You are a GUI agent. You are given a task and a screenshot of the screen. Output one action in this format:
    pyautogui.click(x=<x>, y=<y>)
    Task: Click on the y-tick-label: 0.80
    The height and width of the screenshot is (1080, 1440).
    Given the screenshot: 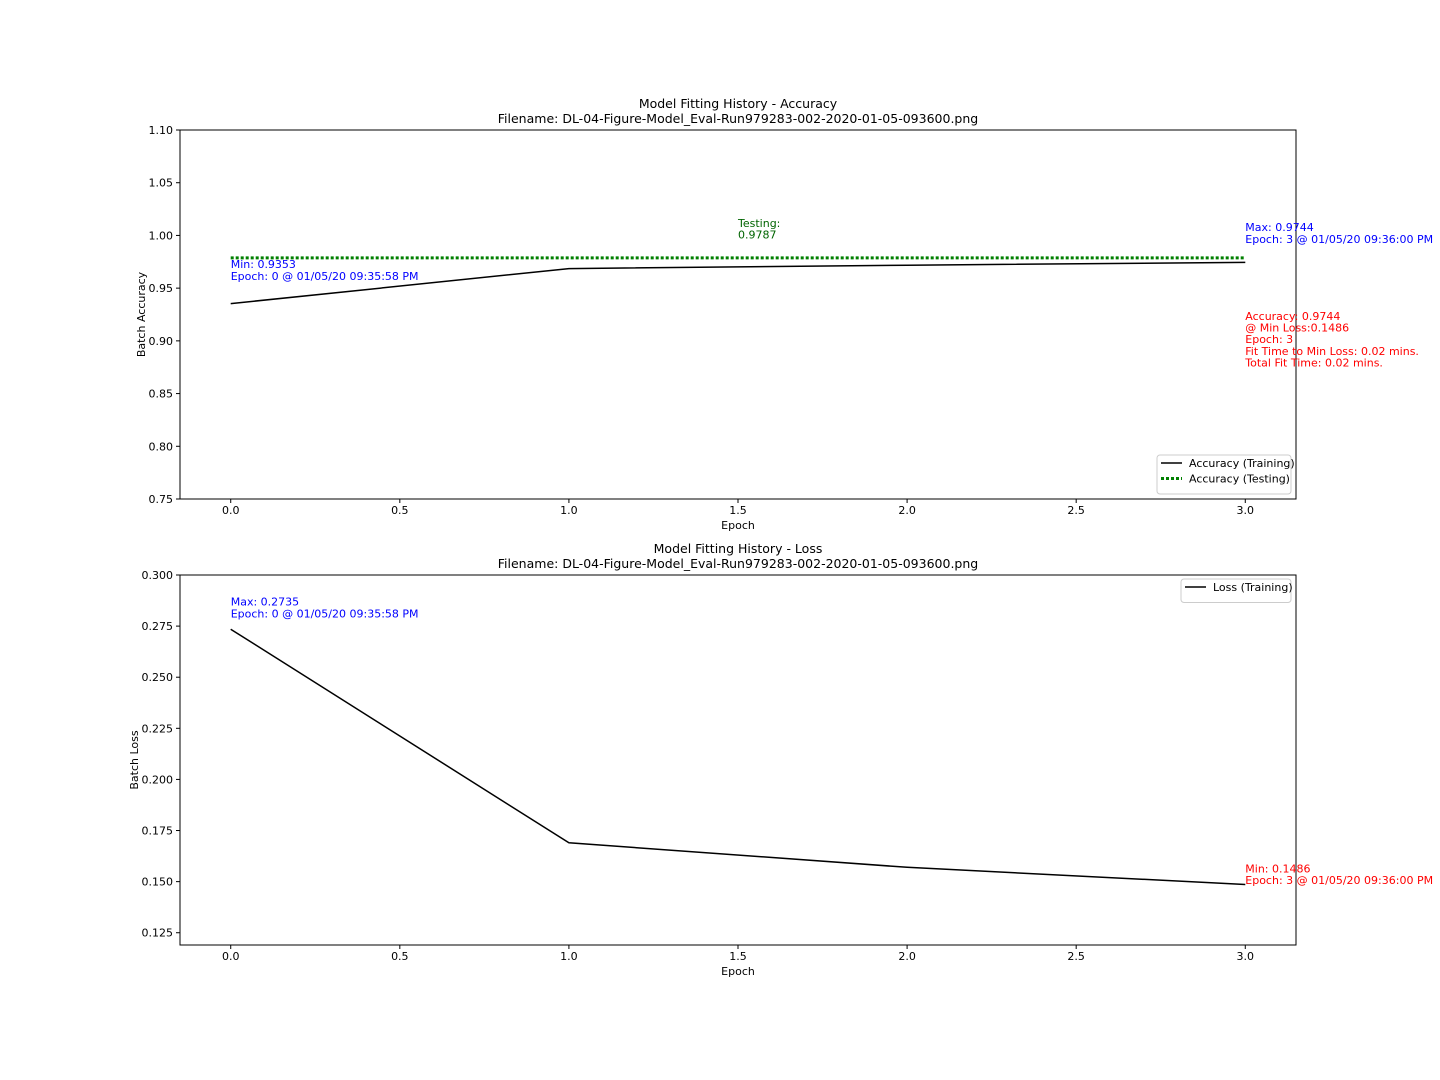 What is the action you would take?
    pyautogui.click(x=161, y=446)
    